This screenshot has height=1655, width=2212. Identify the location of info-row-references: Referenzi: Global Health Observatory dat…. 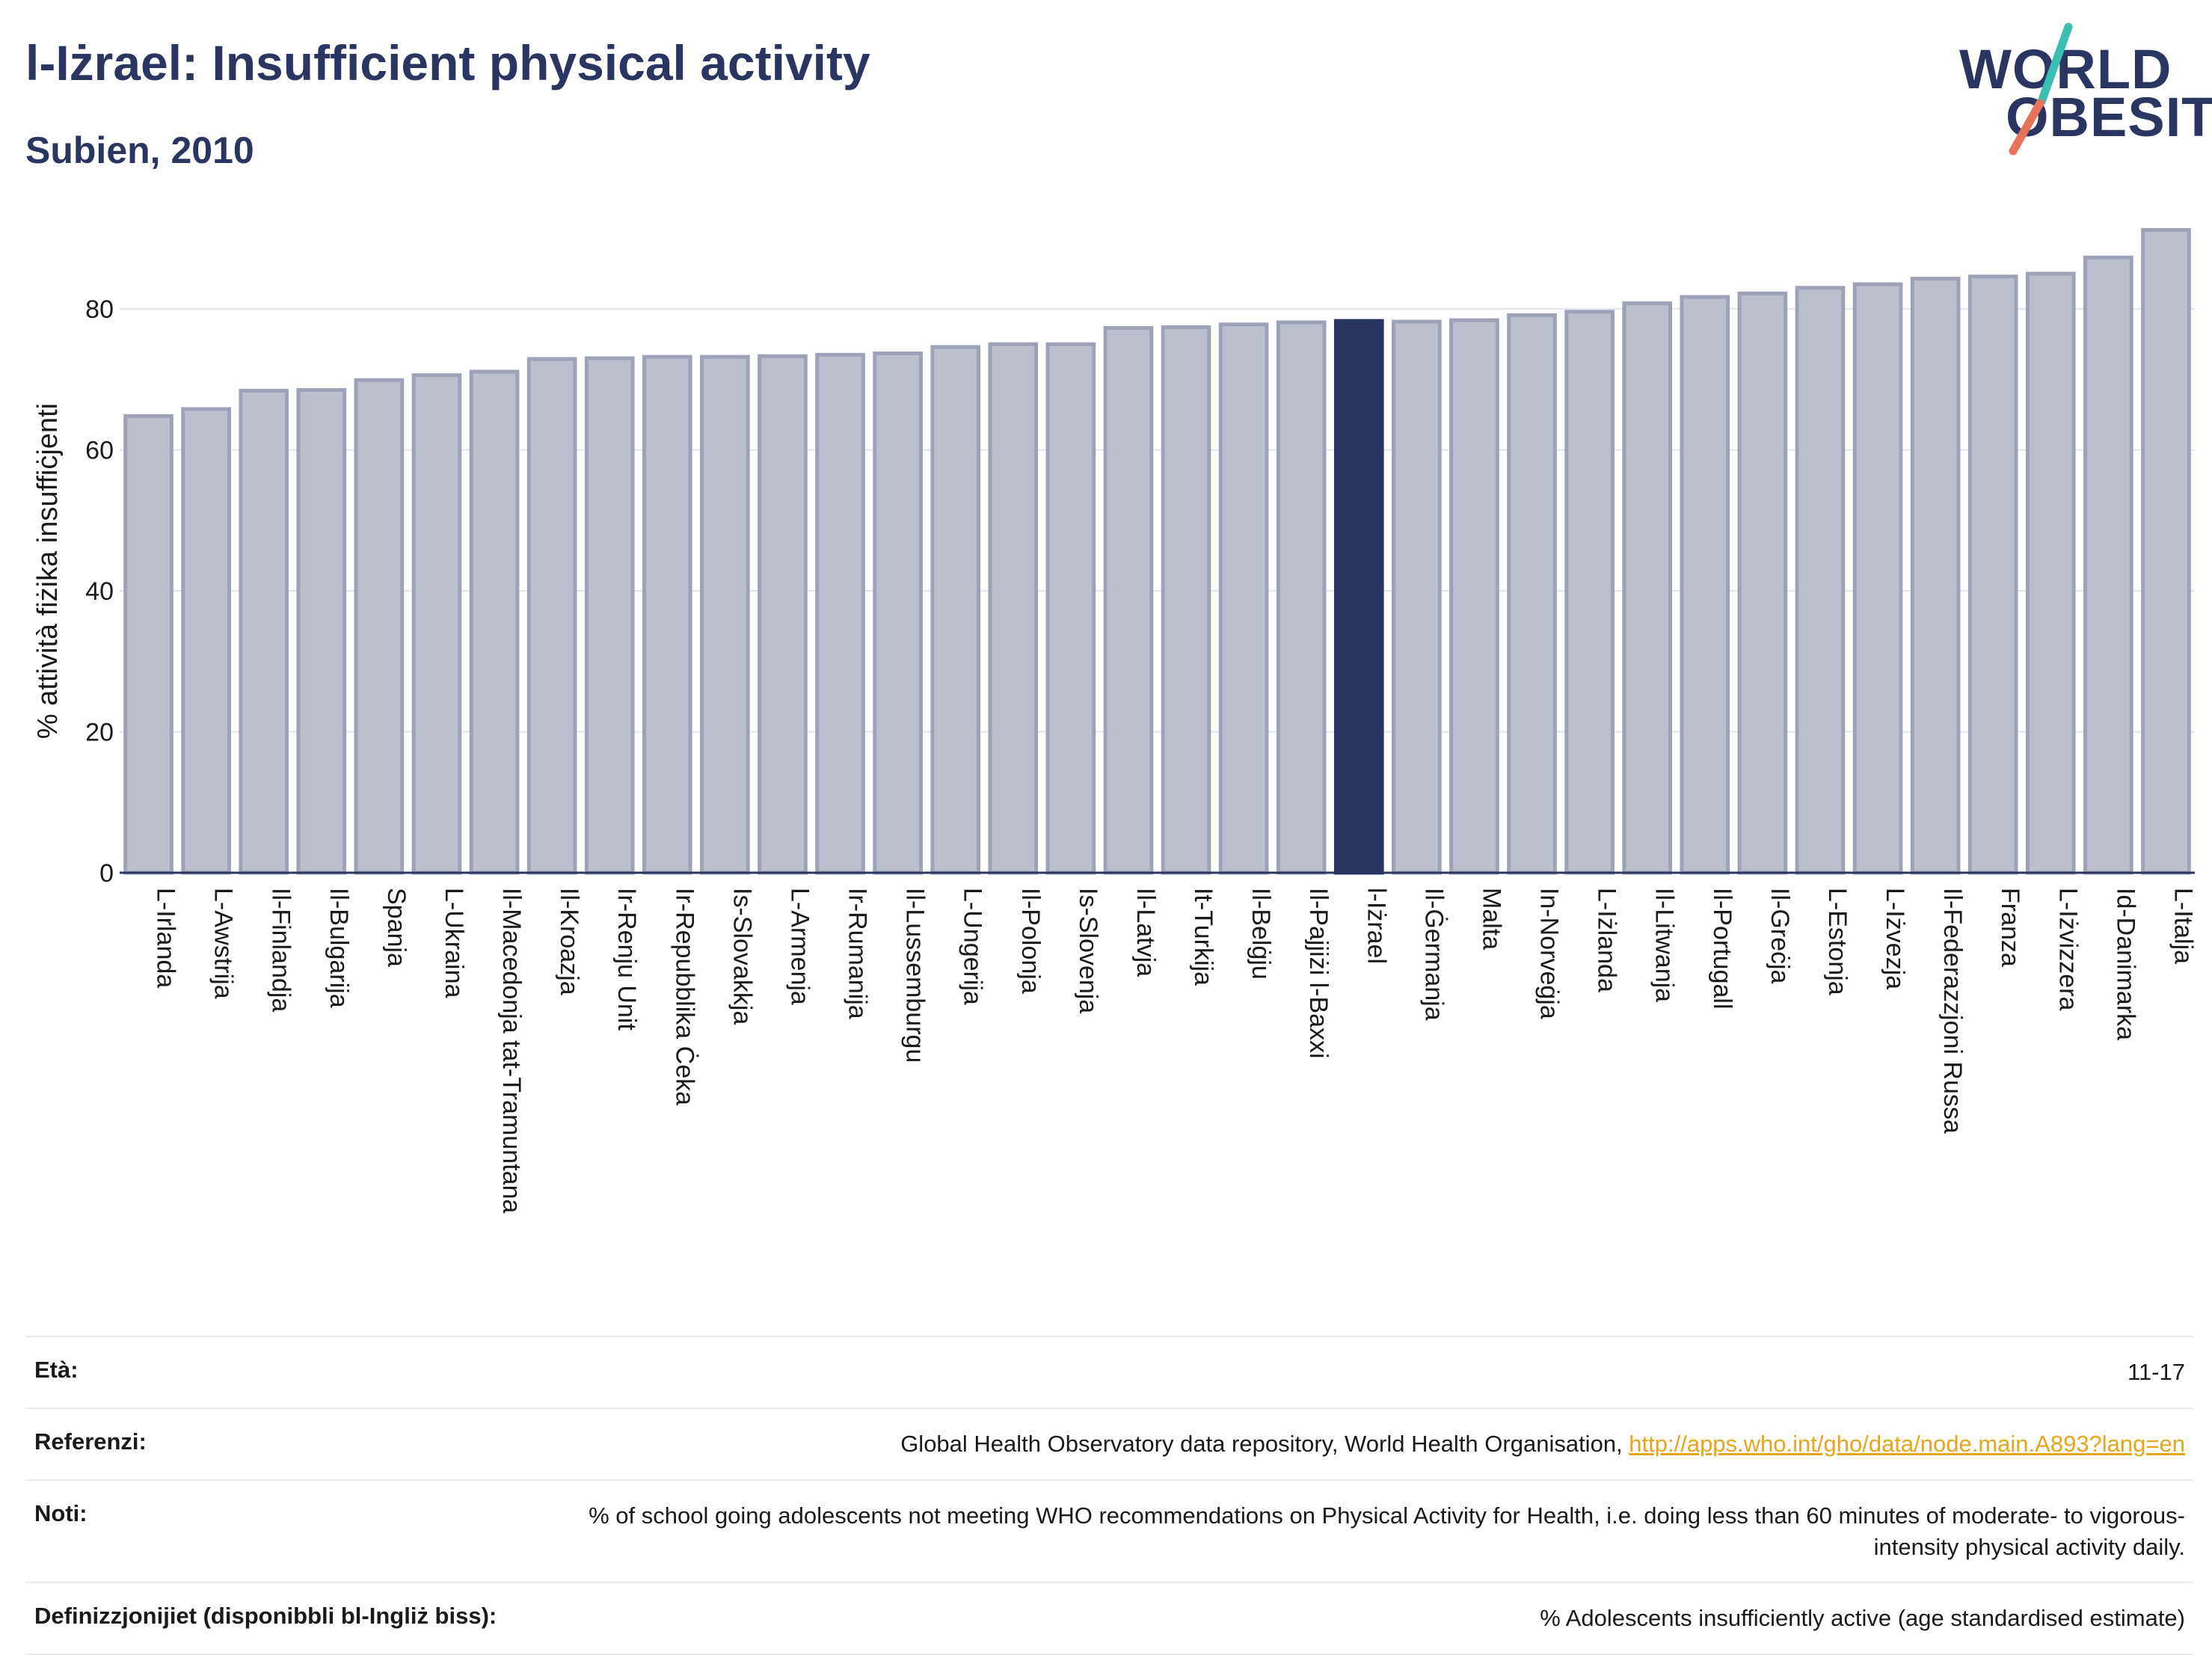
(1109, 1443).